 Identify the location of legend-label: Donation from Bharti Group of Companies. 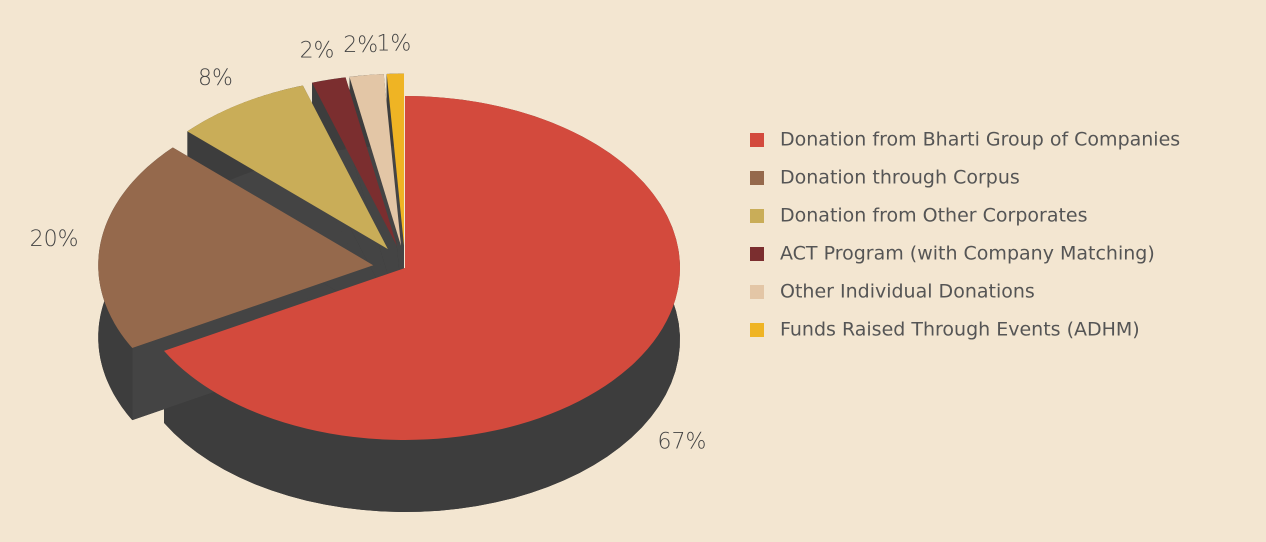
(980, 140).